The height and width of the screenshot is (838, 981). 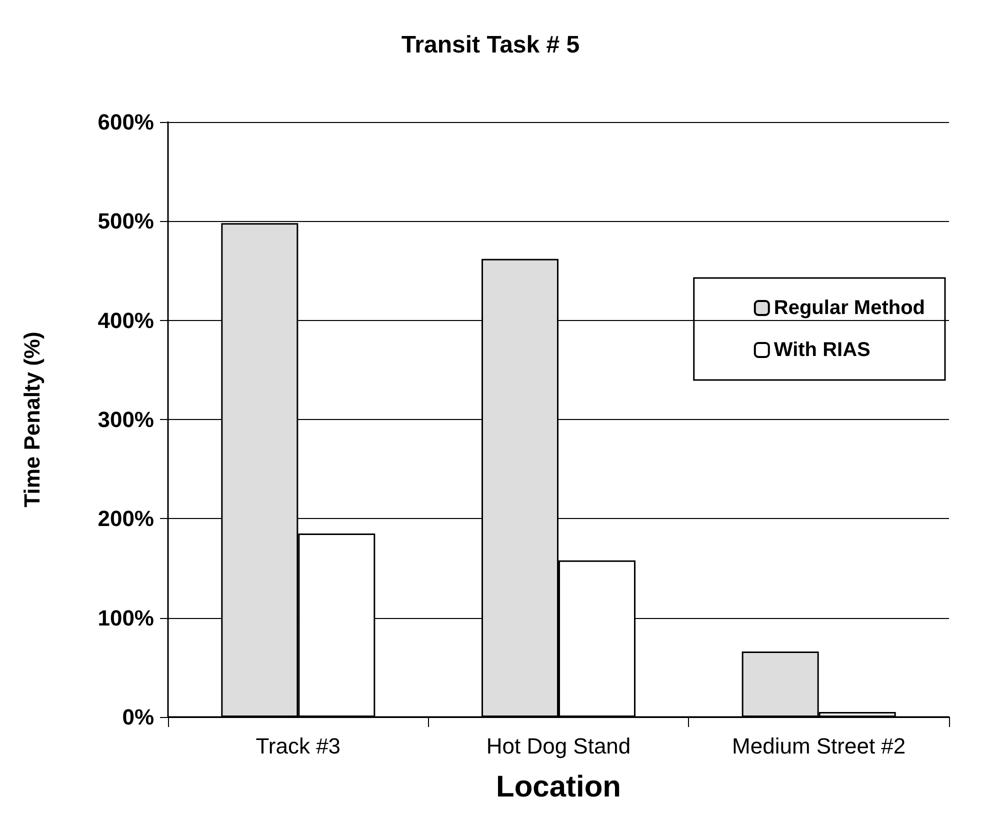 What do you see at coordinates (138, 717) in the screenshot?
I see `y-tick-label: 0%` at bounding box center [138, 717].